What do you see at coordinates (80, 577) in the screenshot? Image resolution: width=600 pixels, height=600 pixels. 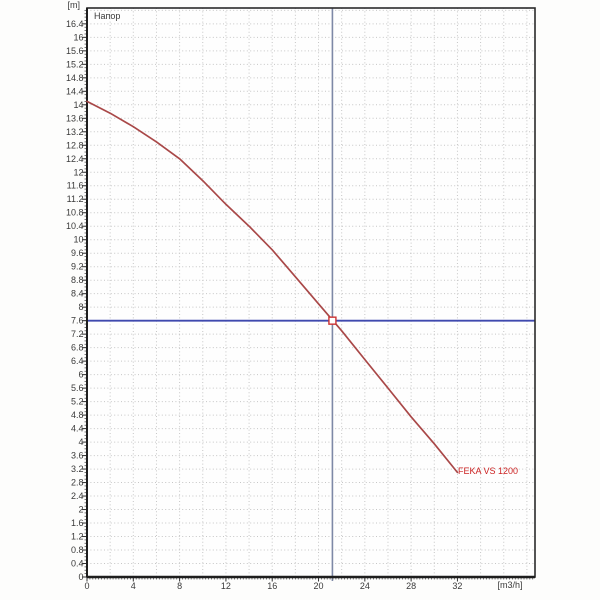 I see `y-axis-tick-label: 0` at bounding box center [80, 577].